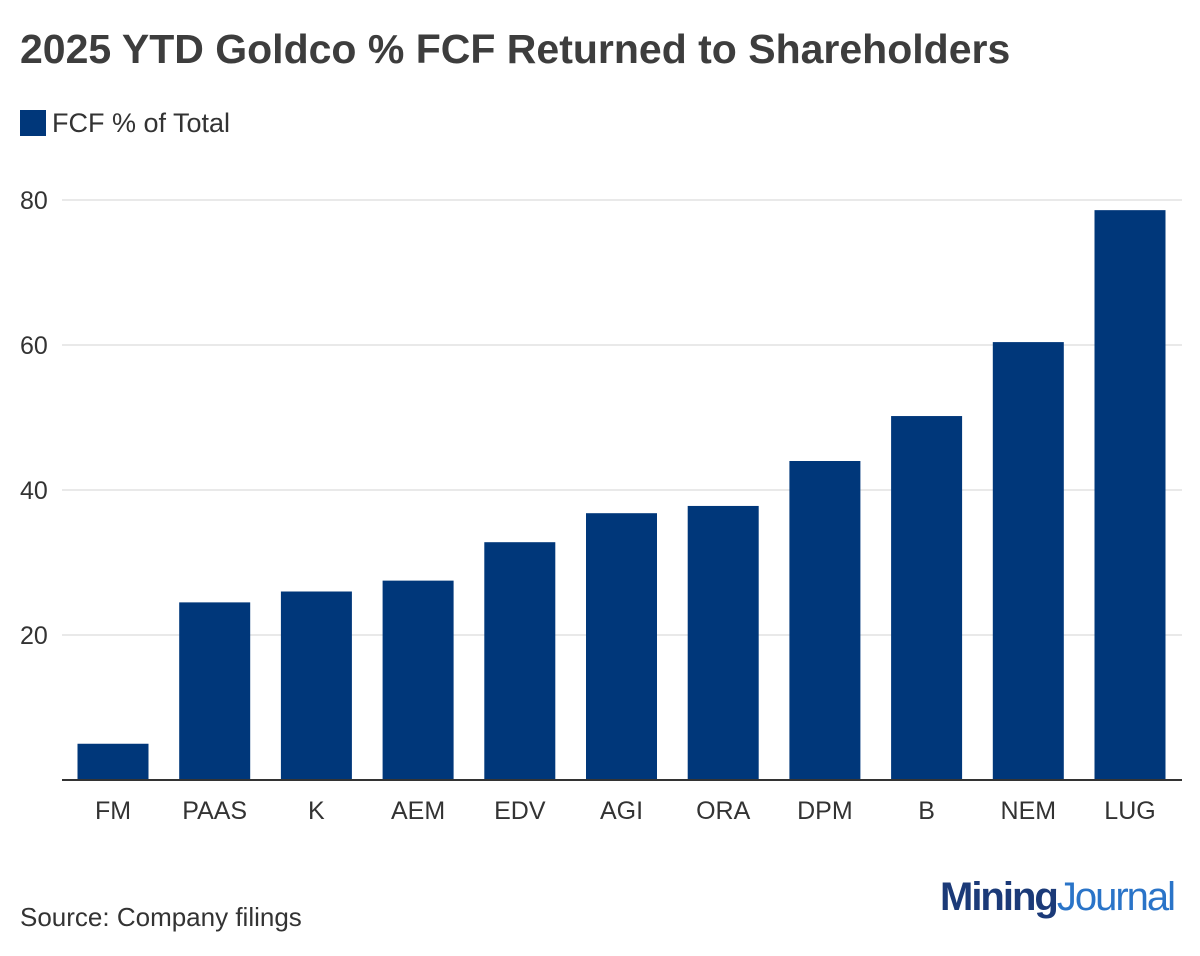 This screenshot has height=956, width=1200. Describe the element at coordinates (998, 897) in the screenshot. I see `logo-text-mining: Mining` at that location.